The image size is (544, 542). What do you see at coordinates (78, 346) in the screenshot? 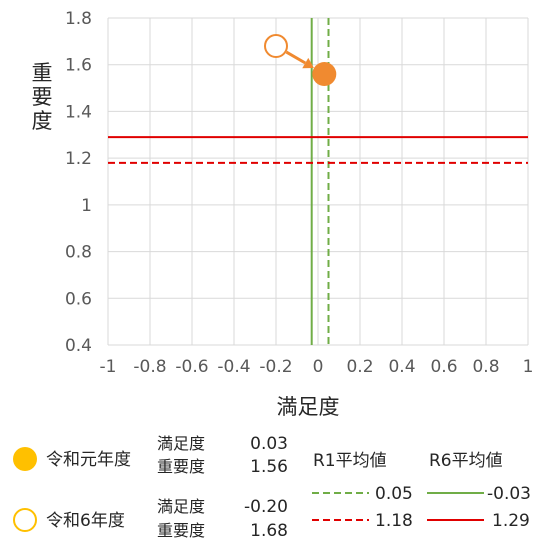
I see `y-tick-label: 0.4` at bounding box center [78, 346].